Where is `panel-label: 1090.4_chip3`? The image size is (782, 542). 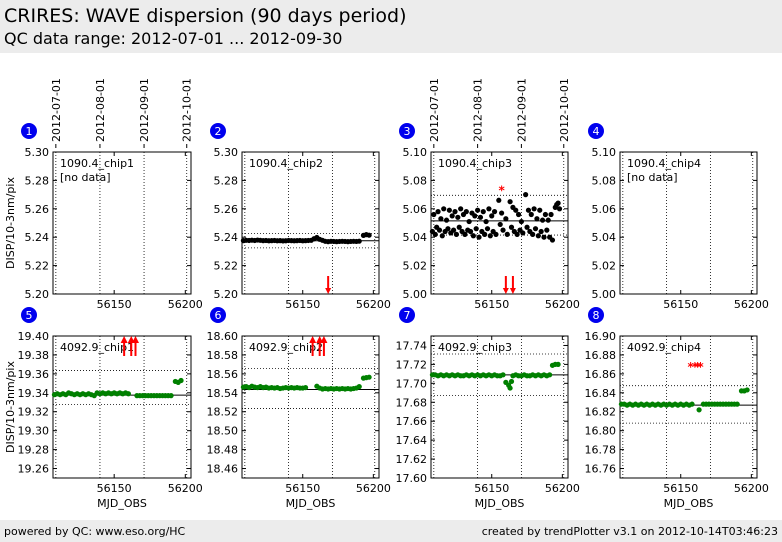
panel-label: 1090.4_chip3 is located at coordinates (475, 163).